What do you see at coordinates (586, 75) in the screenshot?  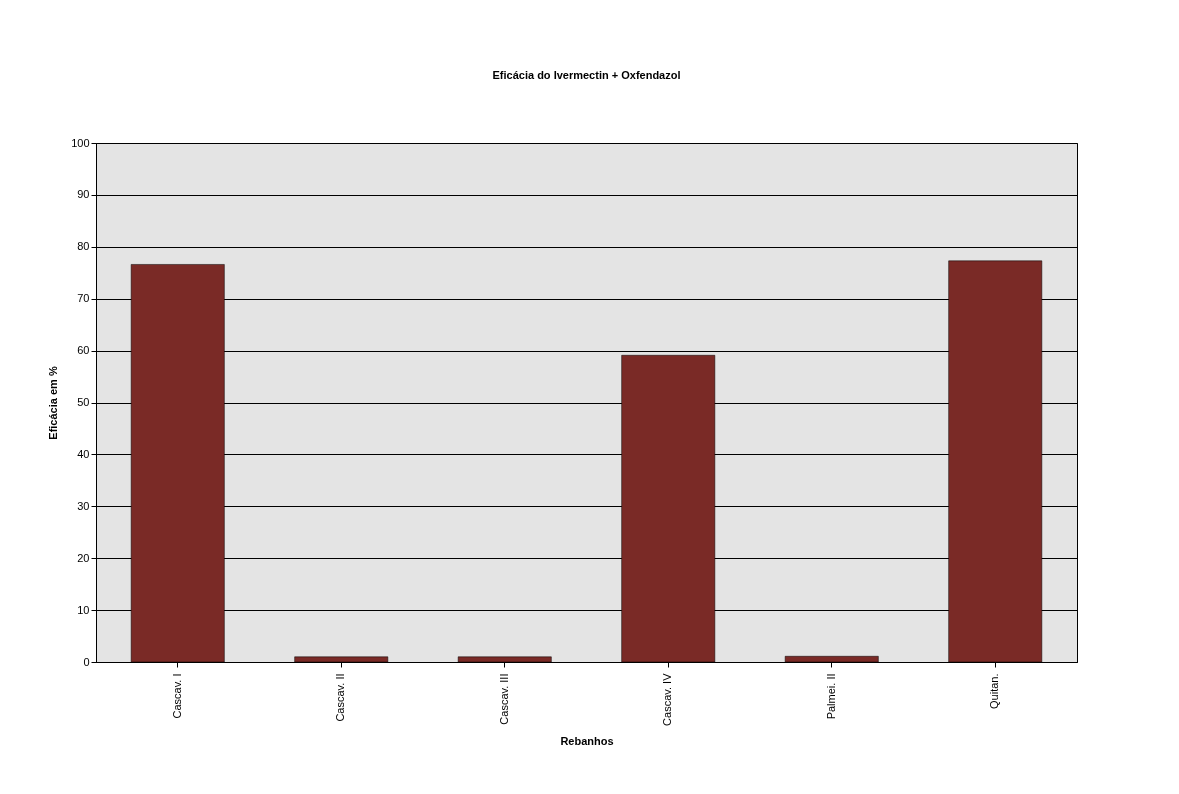 I see `chart-title: Eficácia do Ivermectin + Oxfendazol` at bounding box center [586, 75].